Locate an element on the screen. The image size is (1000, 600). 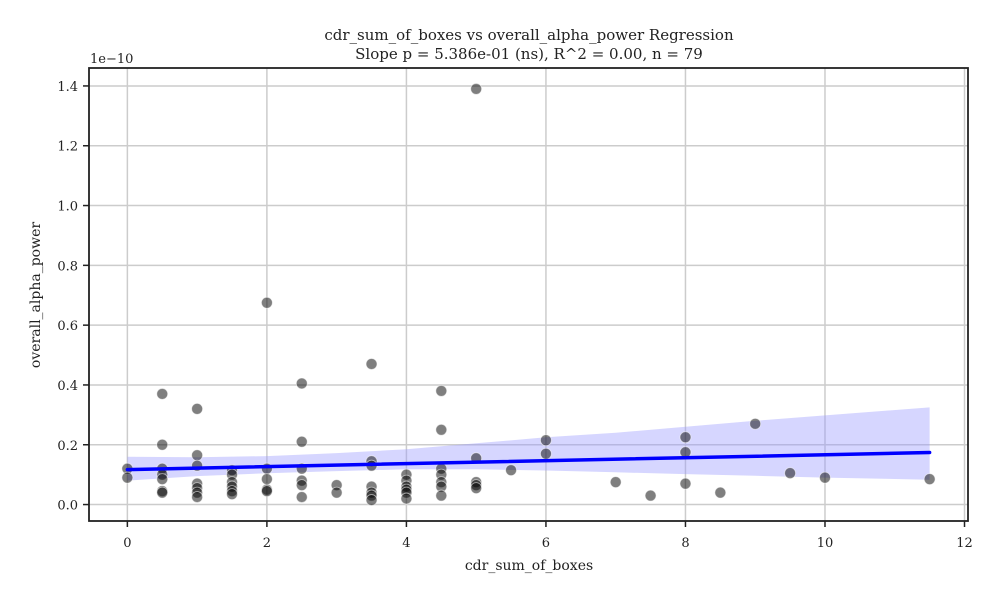
y-tick-label: 0.6 is located at coordinates (67, 326).